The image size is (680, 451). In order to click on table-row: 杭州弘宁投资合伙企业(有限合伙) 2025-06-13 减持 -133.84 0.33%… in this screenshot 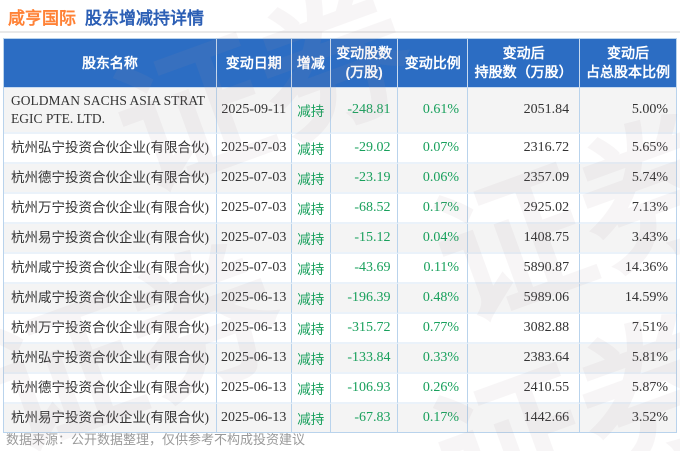, I will do `click(340, 359)`.